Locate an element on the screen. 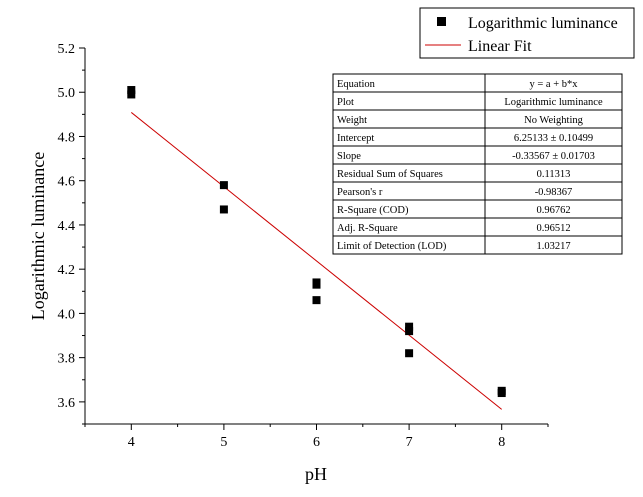 The image size is (643, 497). y-tick-label: 4.6 is located at coordinates (67, 182).